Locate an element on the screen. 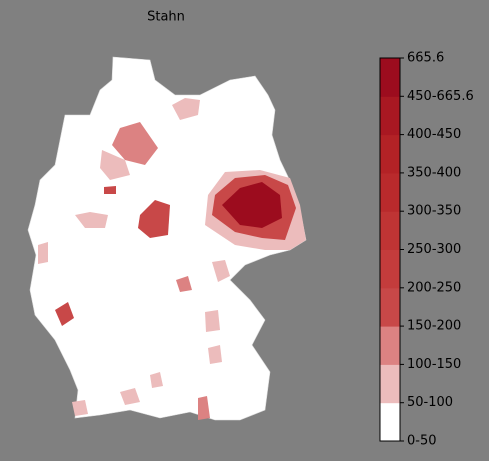 Image resolution: width=489 pixels, height=461 pixels. colorbar-label: 50-100 is located at coordinates (430, 402).